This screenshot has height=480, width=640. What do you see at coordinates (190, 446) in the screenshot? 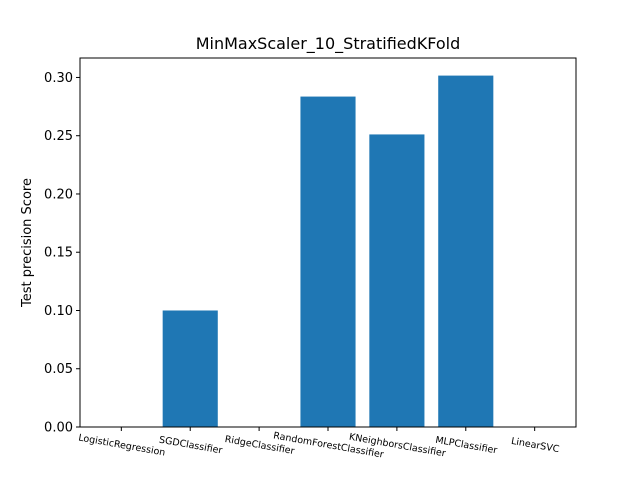
I see `x-tick-label: SGDClassifier` at bounding box center [190, 446].